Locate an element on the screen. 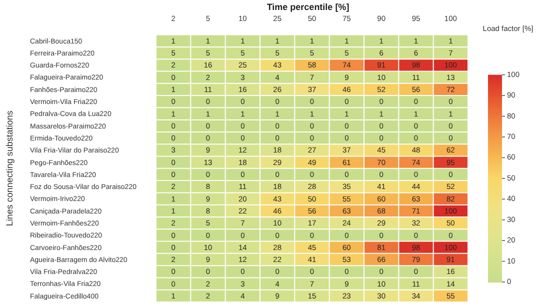 The height and width of the screenshot is (308, 550). chart-title: Time percentile [%] is located at coordinates (308, 7).